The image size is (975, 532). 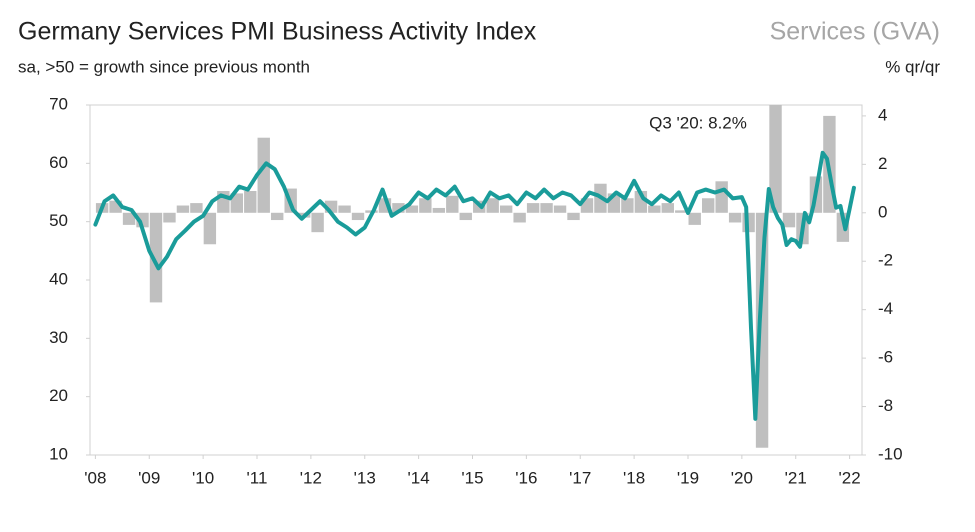 I want to click on y-tick-label: 60, so click(x=58, y=162).